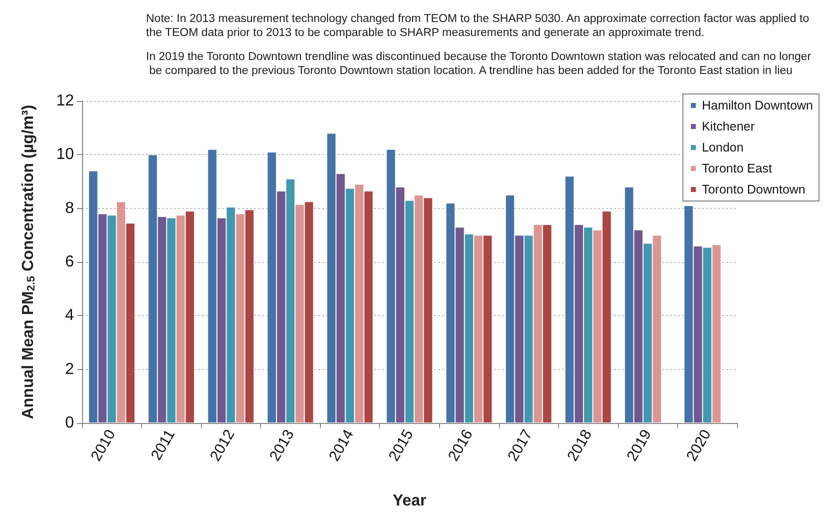 The image size is (829, 522). I want to click on y-tick-label: 0, so click(69, 423).